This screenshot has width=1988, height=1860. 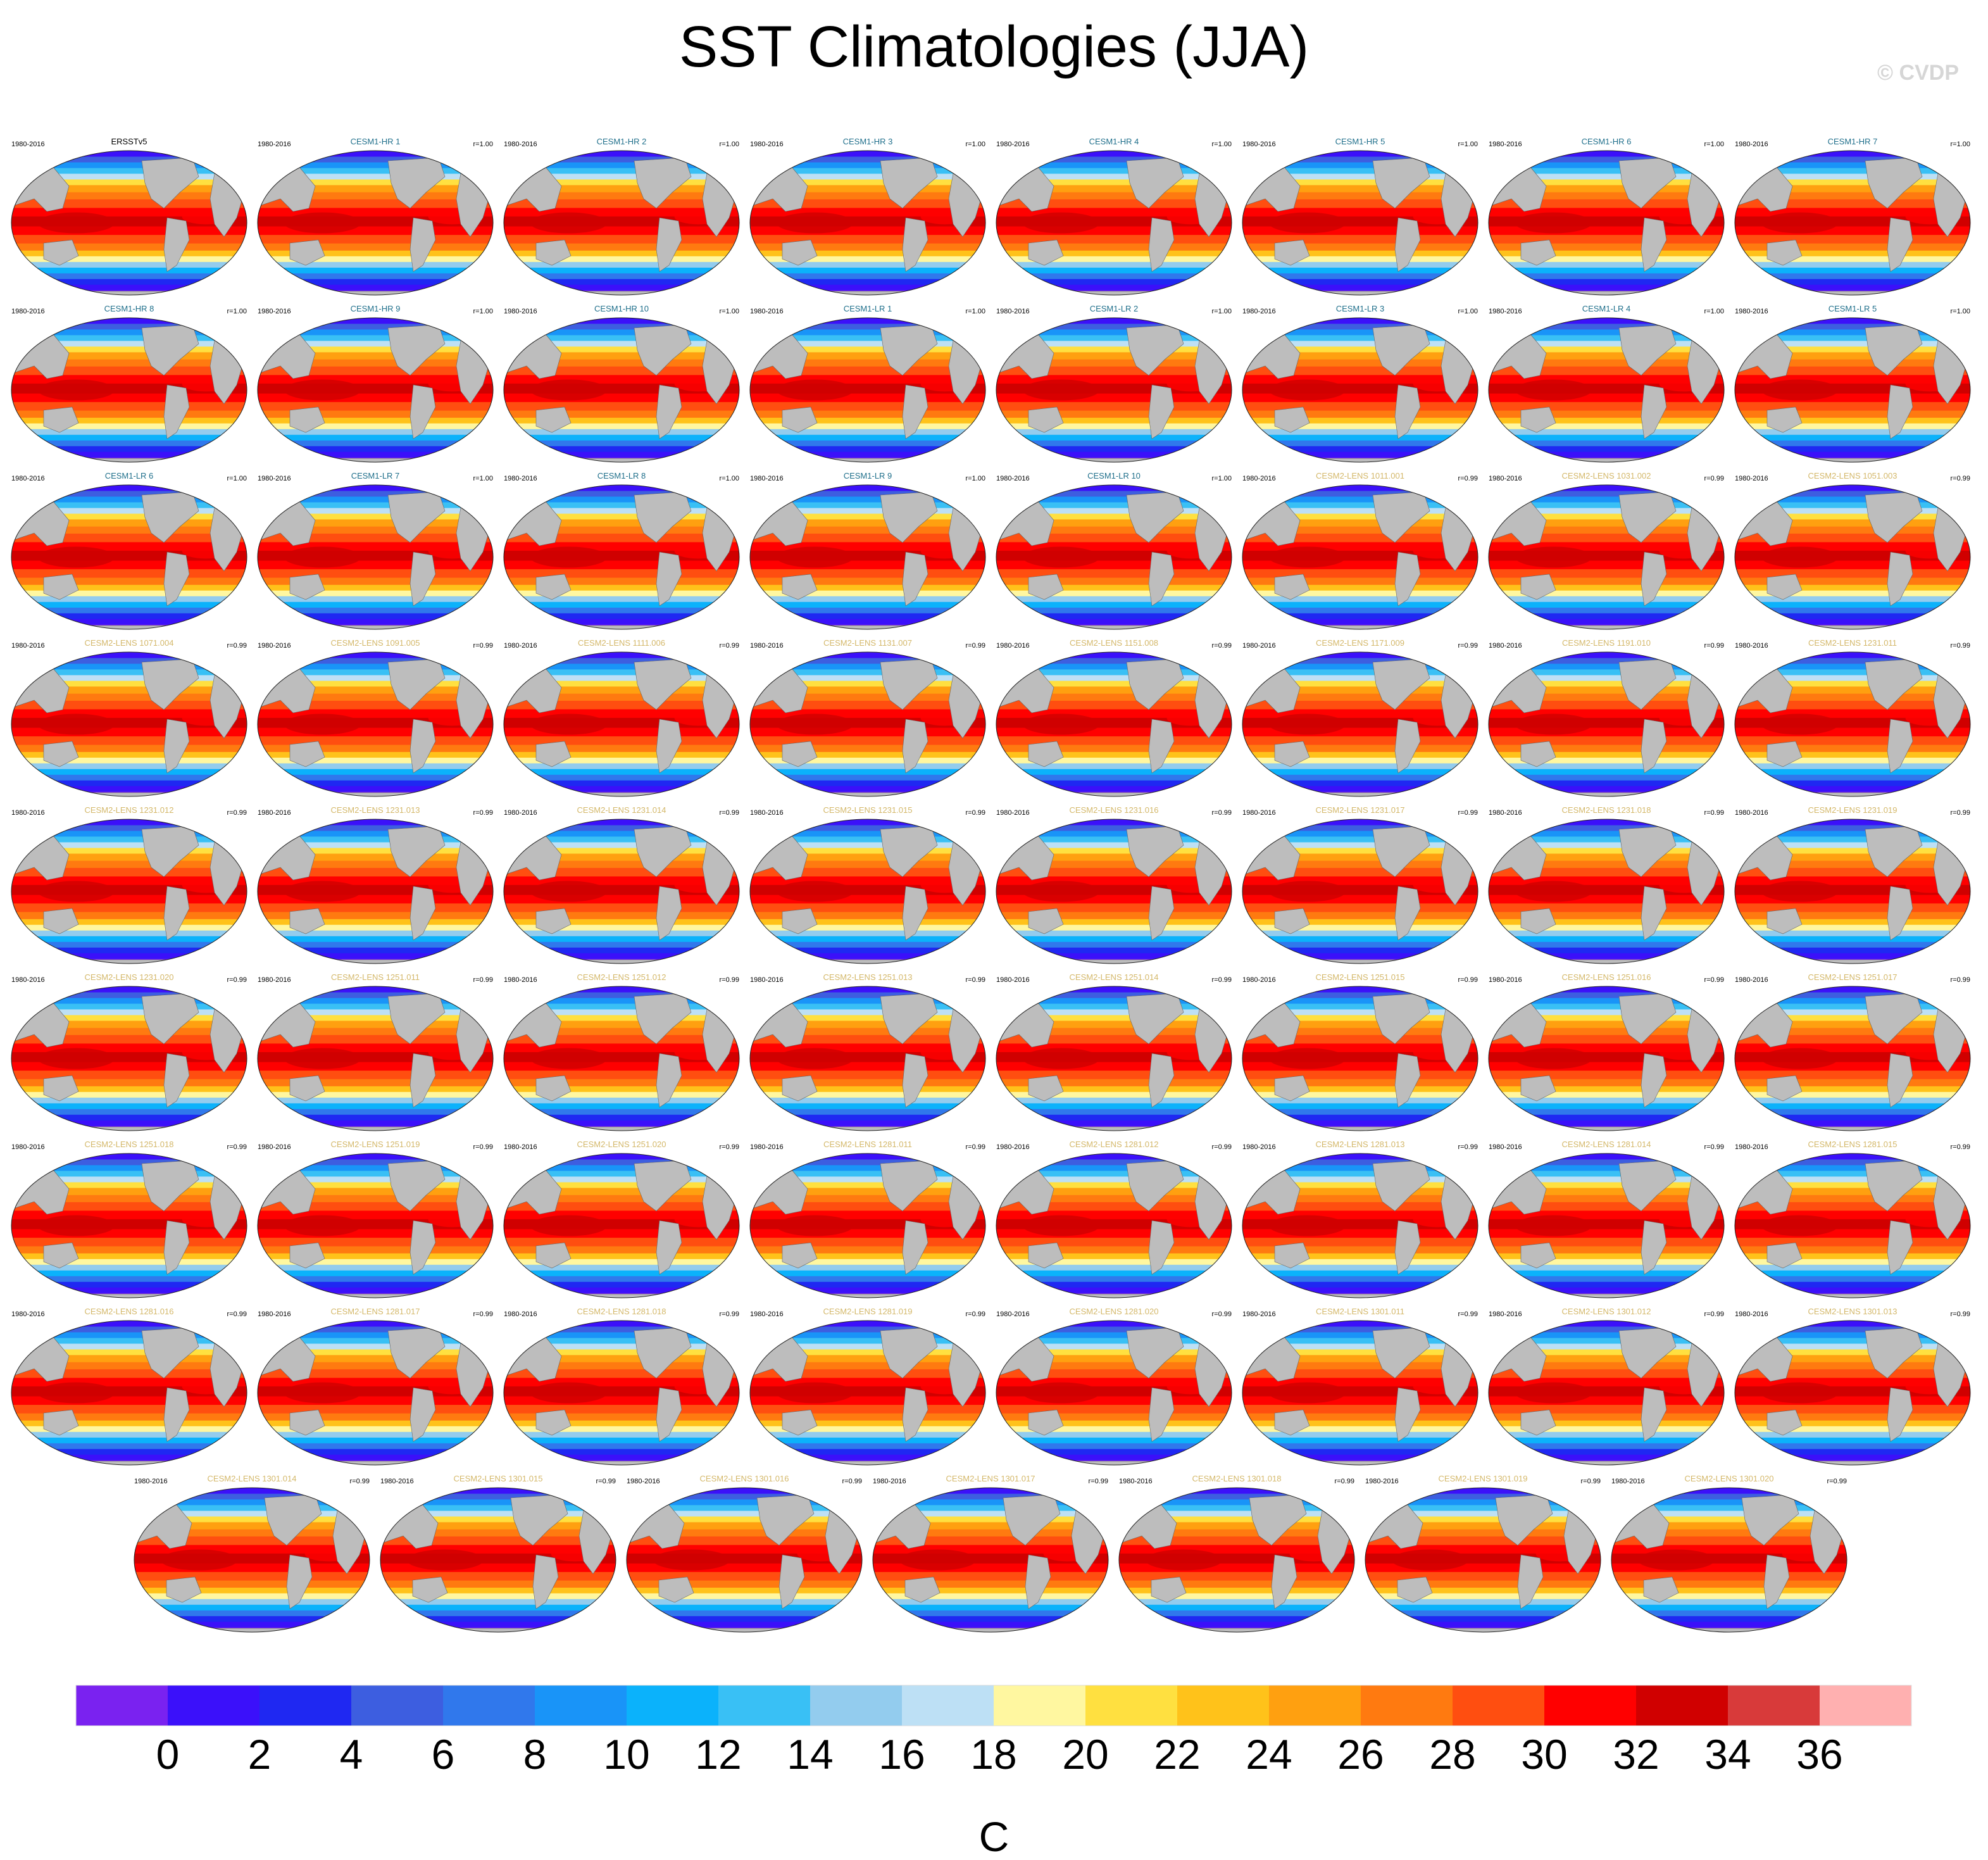 What do you see at coordinates (993, 1754) in the screenshot?
I see `colorbar-tick-label: 18` at bounding box center [993, 1754].